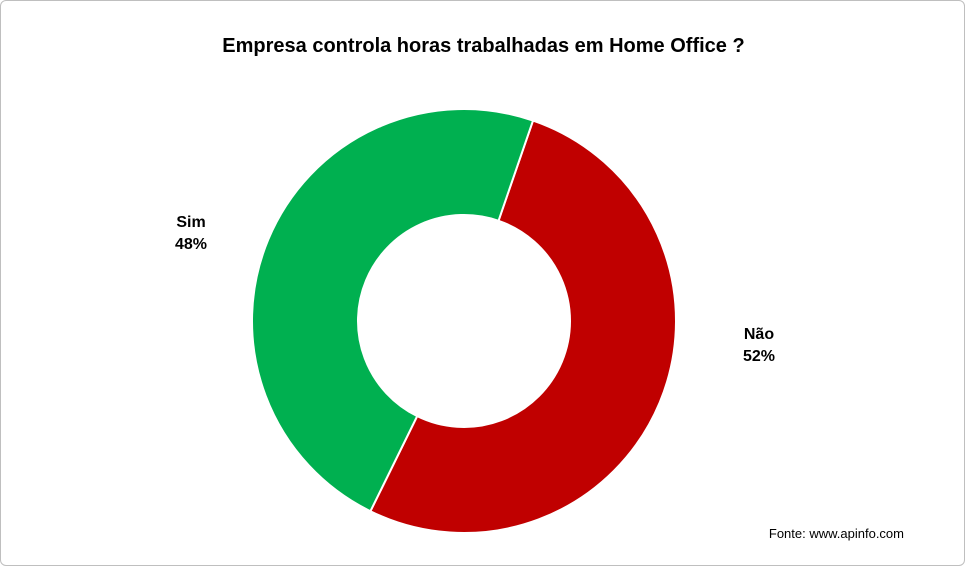  Describe the element at coordinates (759, 346) in the screenshot. I see `slice-label-nao: Não 52%` at that location.